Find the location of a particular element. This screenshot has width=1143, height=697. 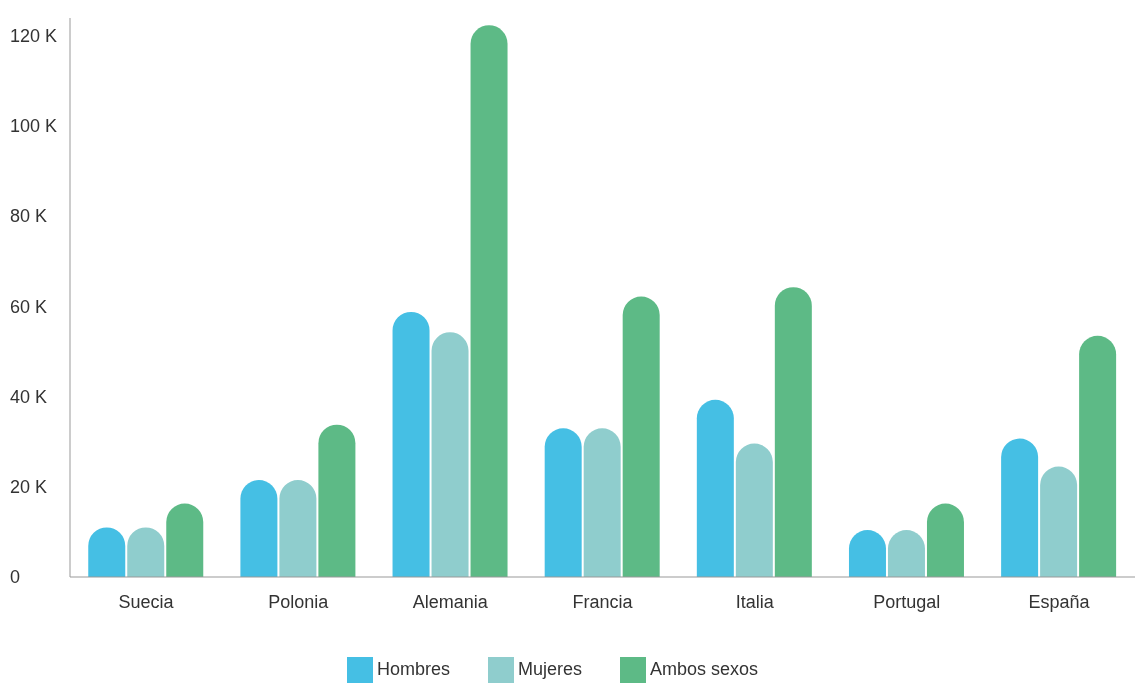

y-tick-label: 100 K is located at coordinates (34, 126).